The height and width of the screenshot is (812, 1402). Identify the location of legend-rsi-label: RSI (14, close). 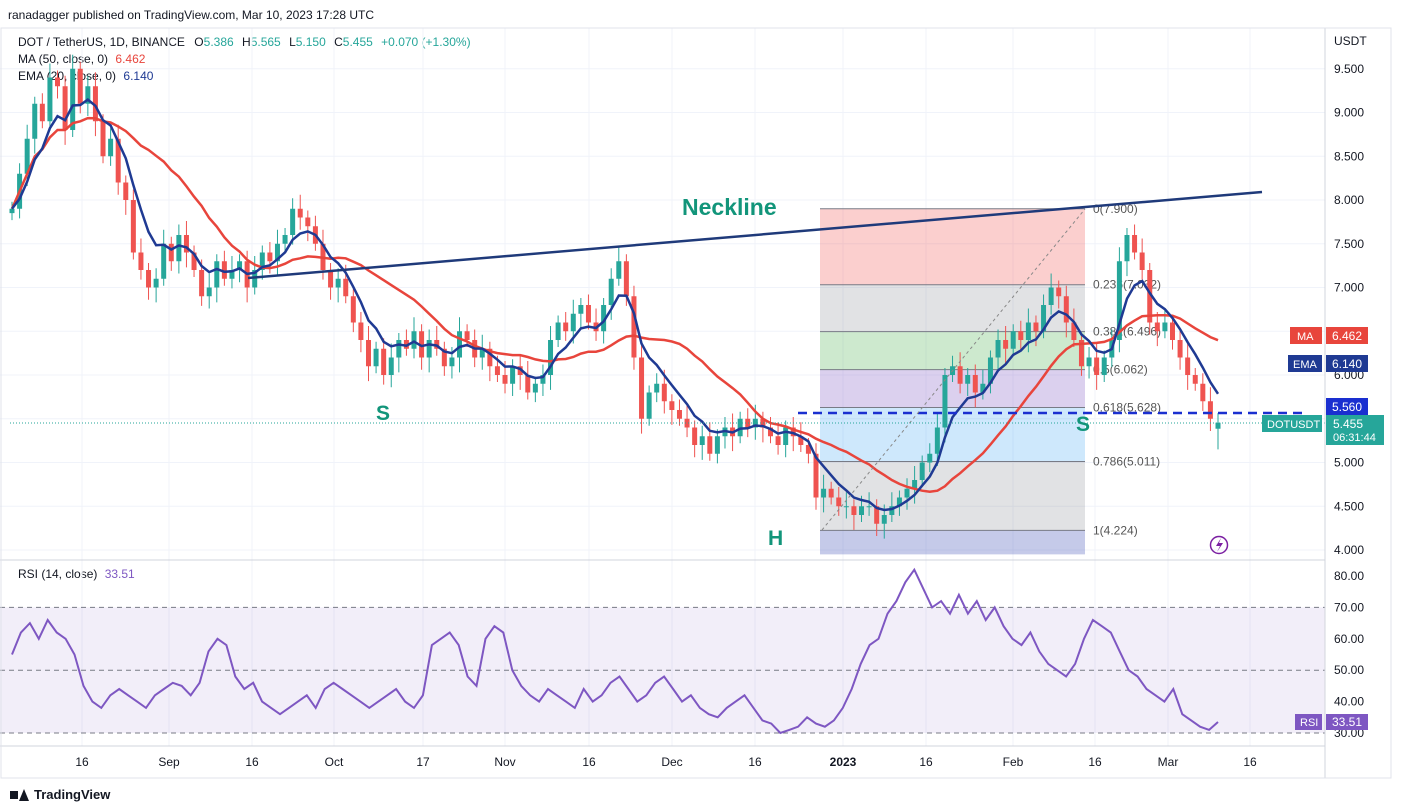
(58, 574).